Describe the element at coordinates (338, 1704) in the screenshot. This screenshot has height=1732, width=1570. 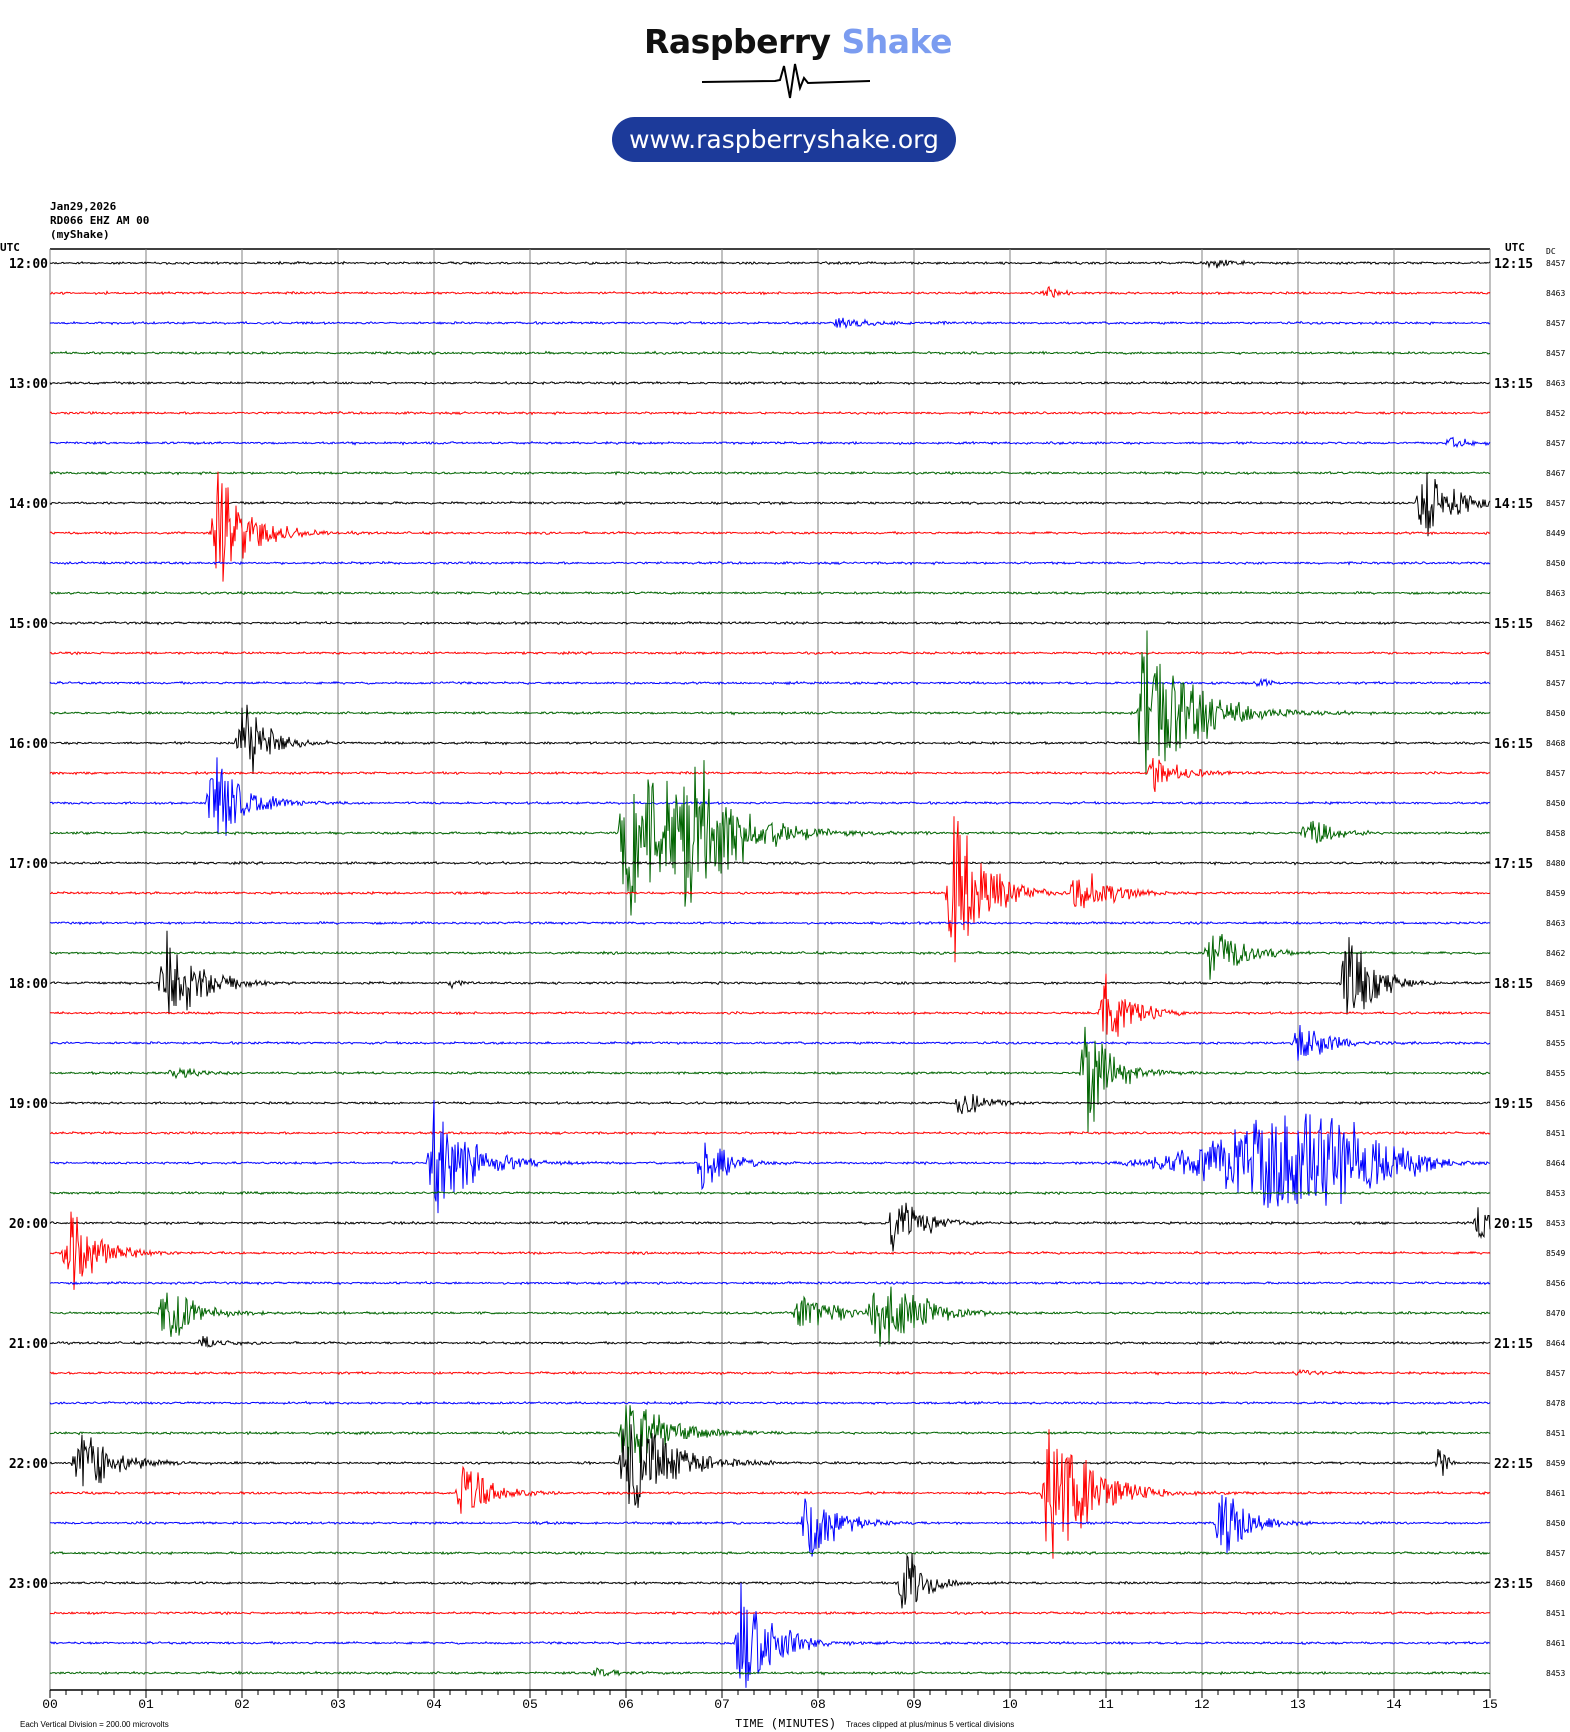
I see `x-tick-label: 03` at that location.